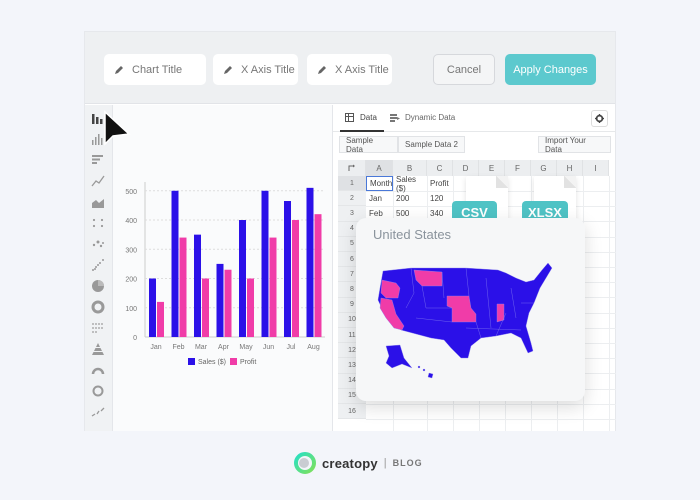 The width and height of the screenshot is (700, 500). What do you see at coordinates (98, 391) in the screenshot?
I see `ring-chart-icon` at bounding box center [98, 391].